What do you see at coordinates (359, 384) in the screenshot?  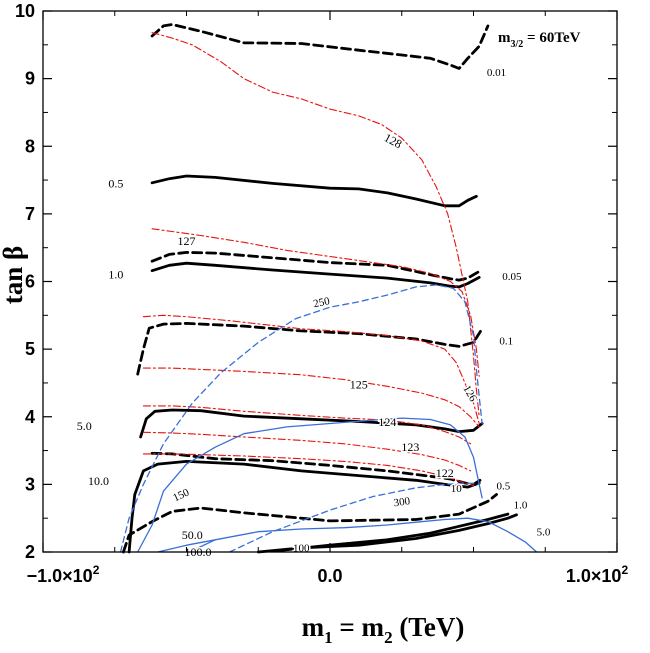 I see `contour-label: 125` at bounding box center [359, 384].